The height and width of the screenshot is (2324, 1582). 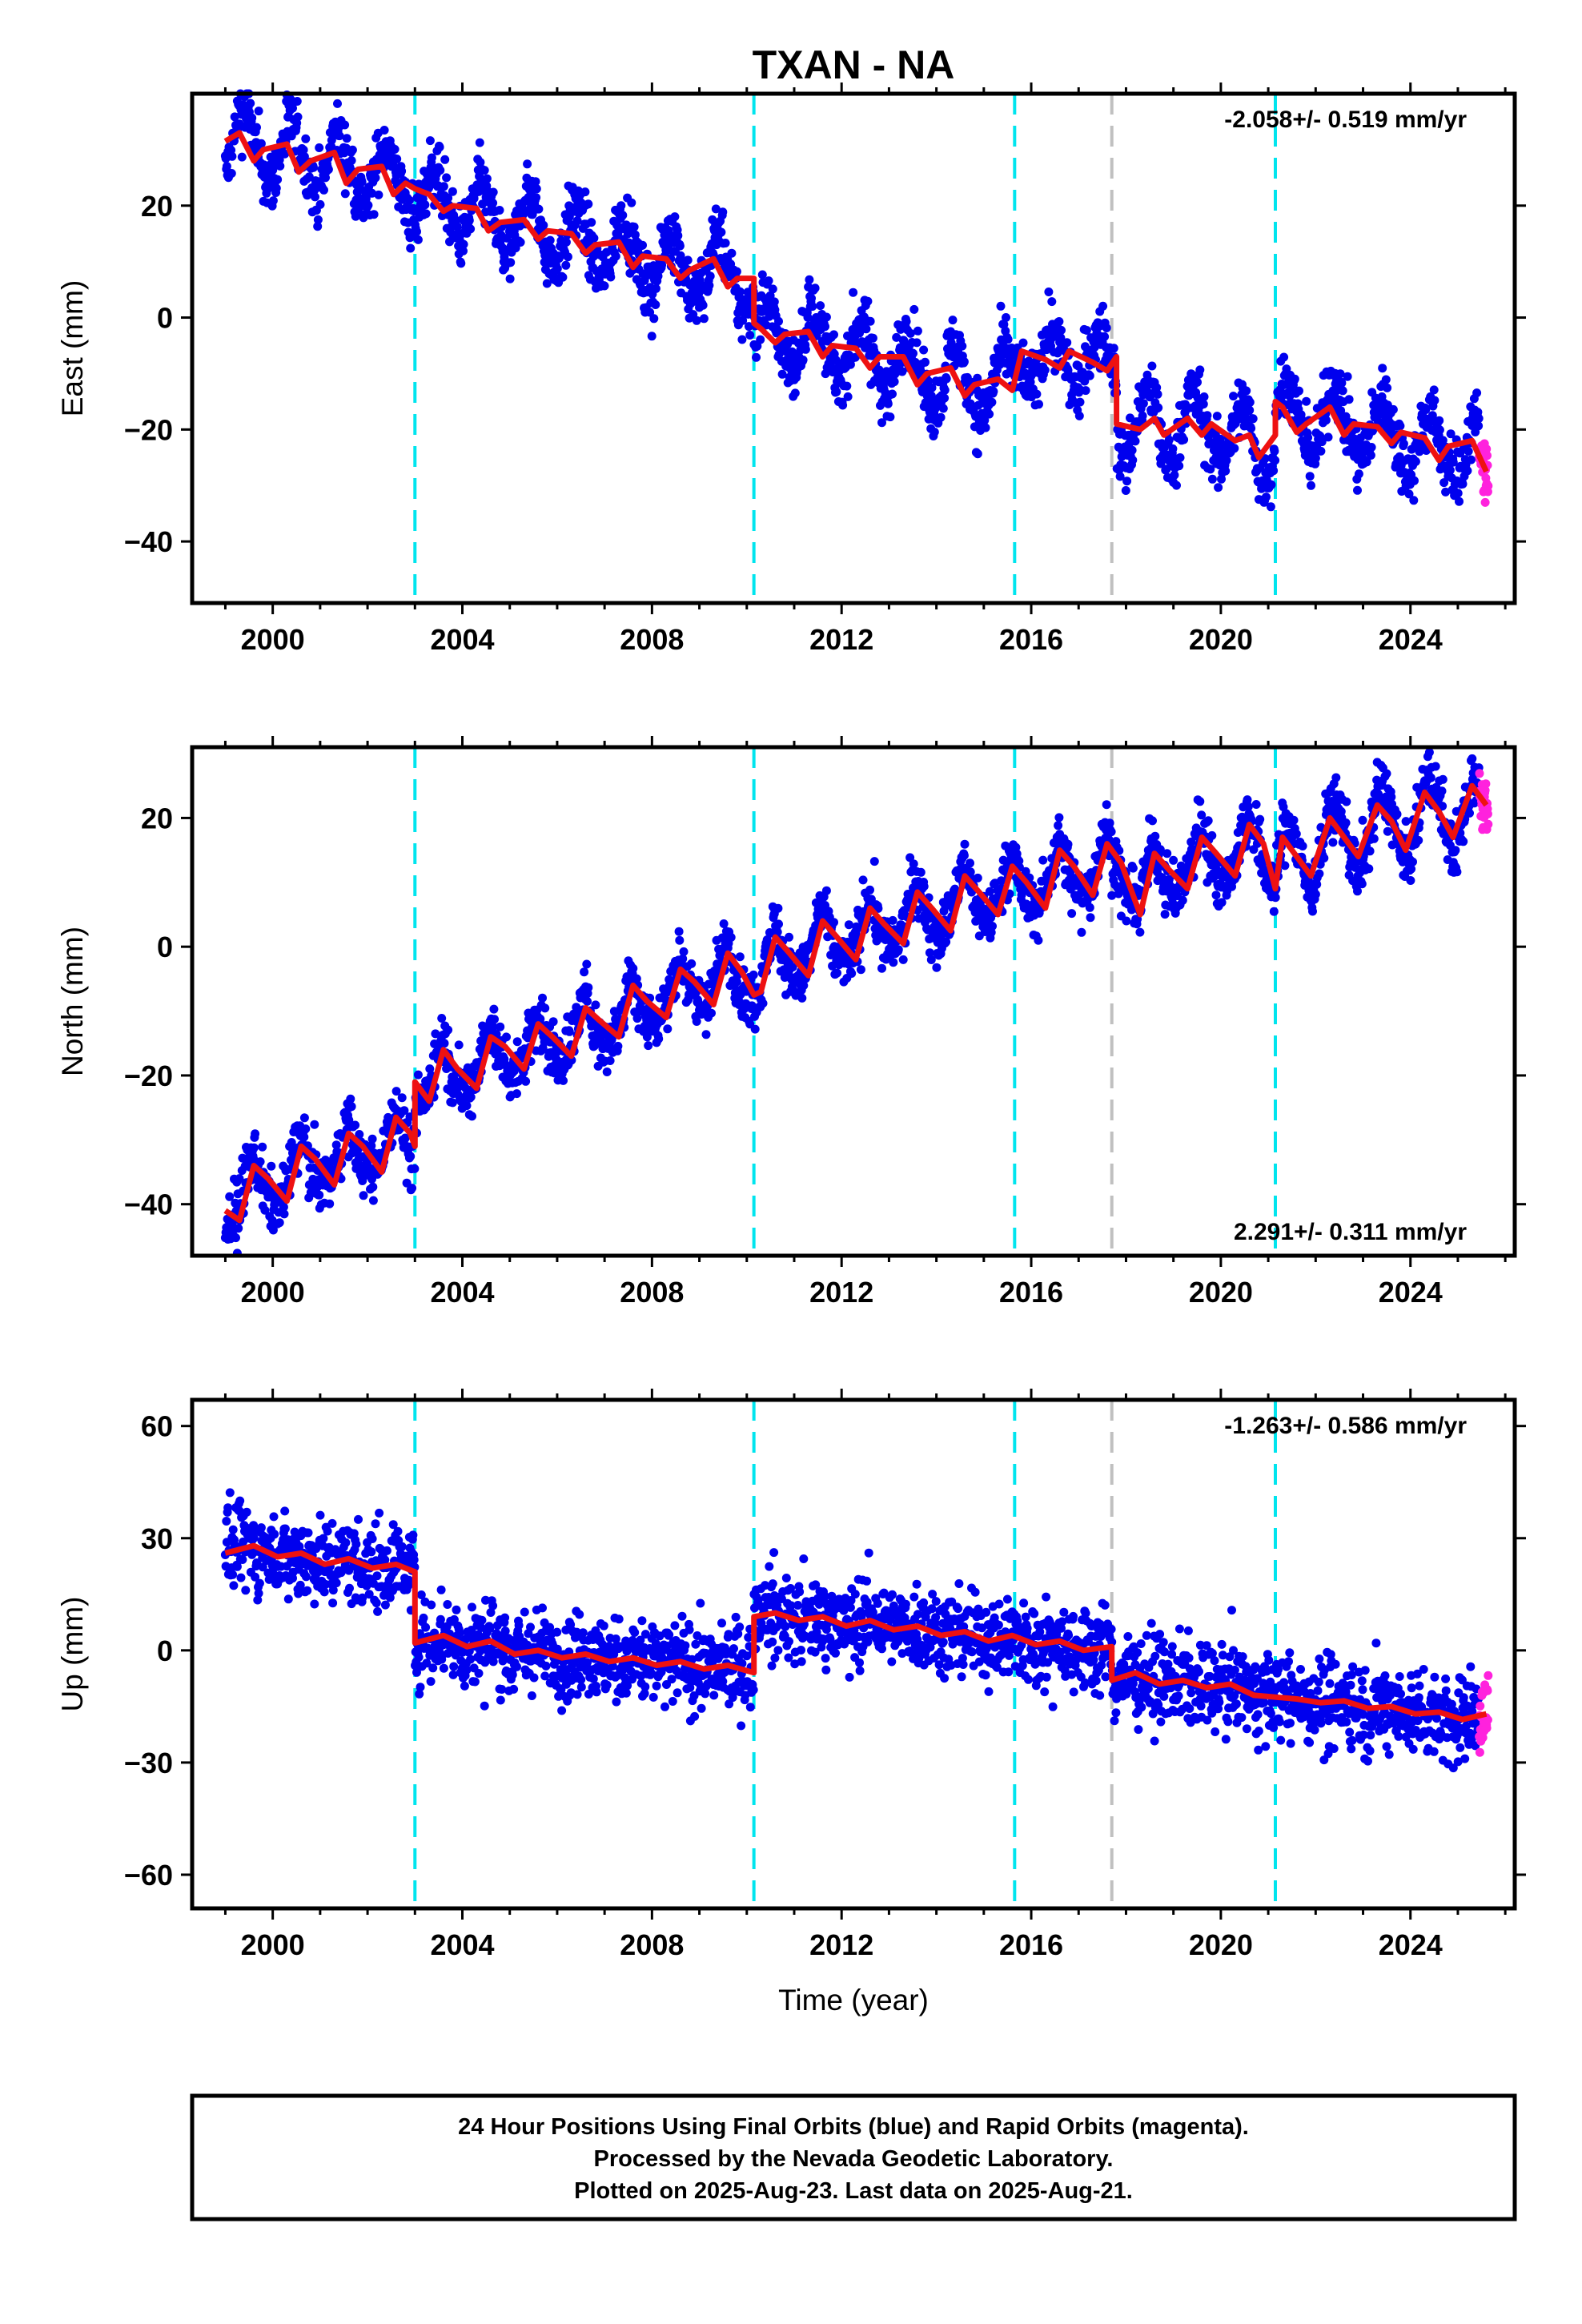 I want to click on rapid-orbit-point, so click(x=1485, y=502).